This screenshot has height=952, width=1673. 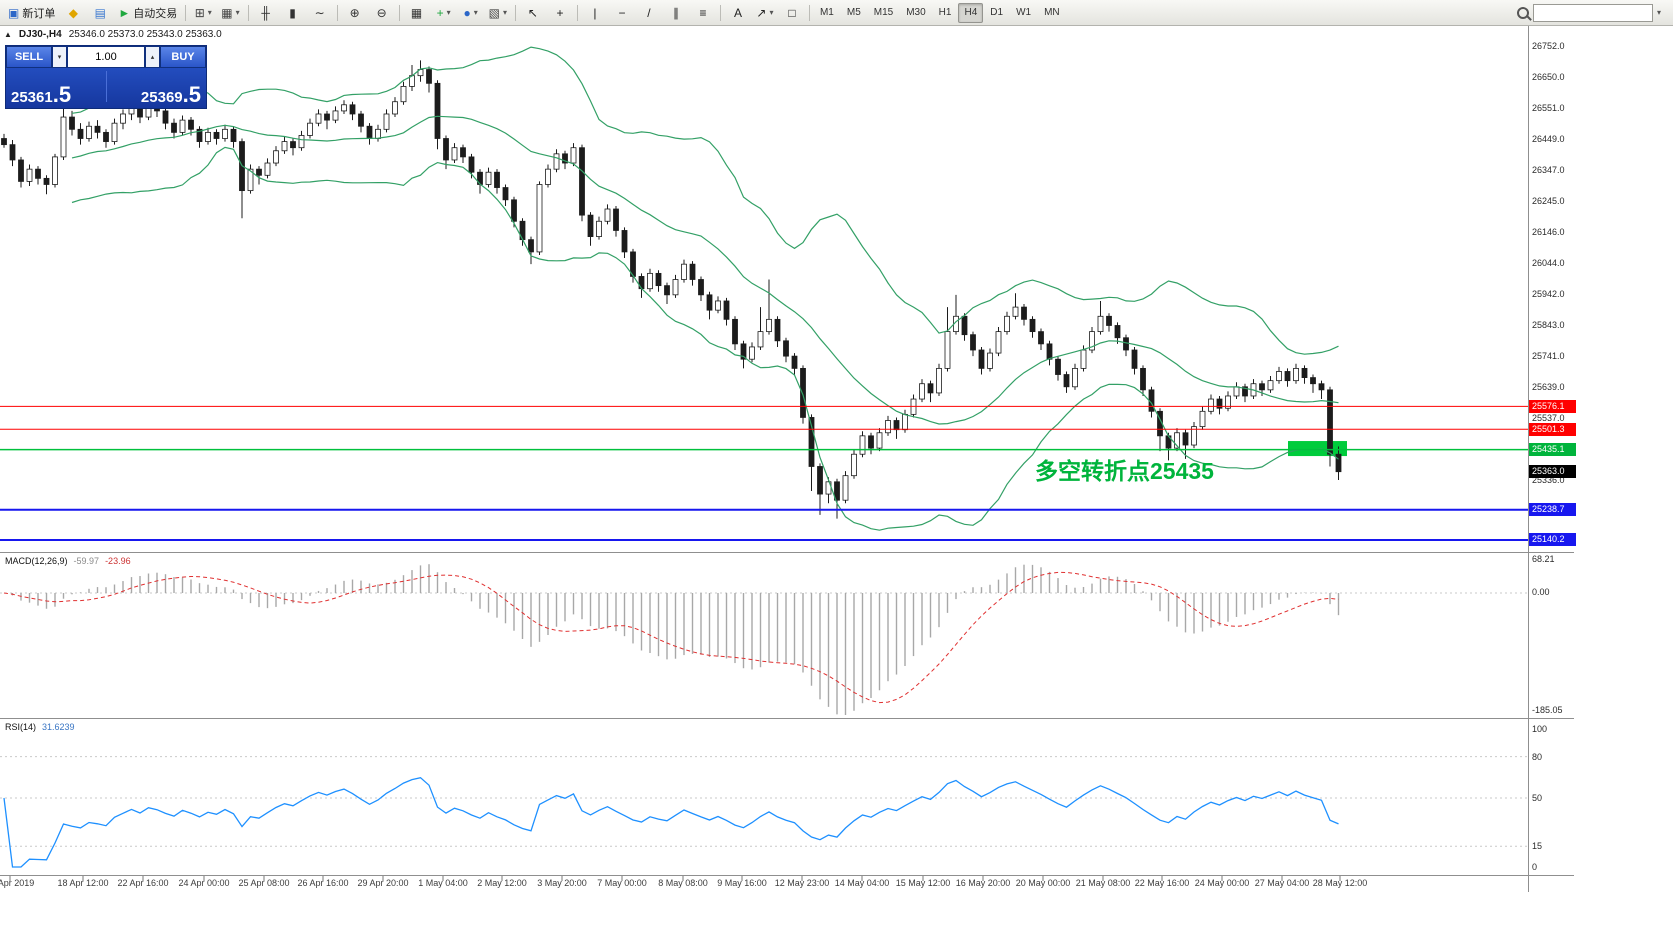 I want to click on price-scale-label: 26347.0, so click(x=1548, y=170).